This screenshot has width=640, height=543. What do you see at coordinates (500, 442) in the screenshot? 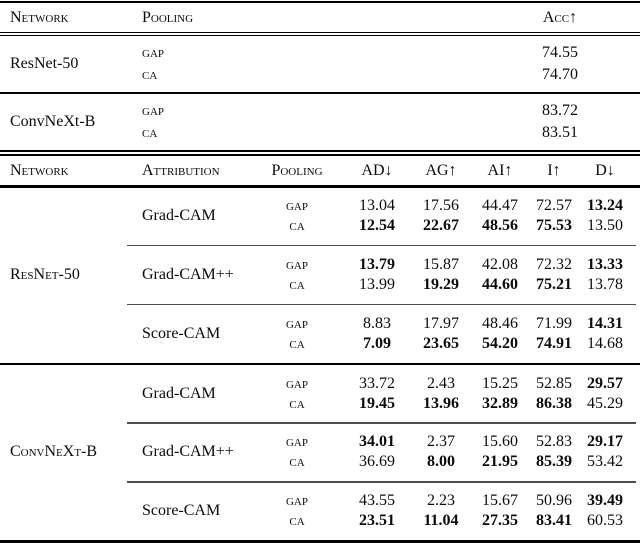
I see `metric-value: 15.60` at bounding box center [500, 442].